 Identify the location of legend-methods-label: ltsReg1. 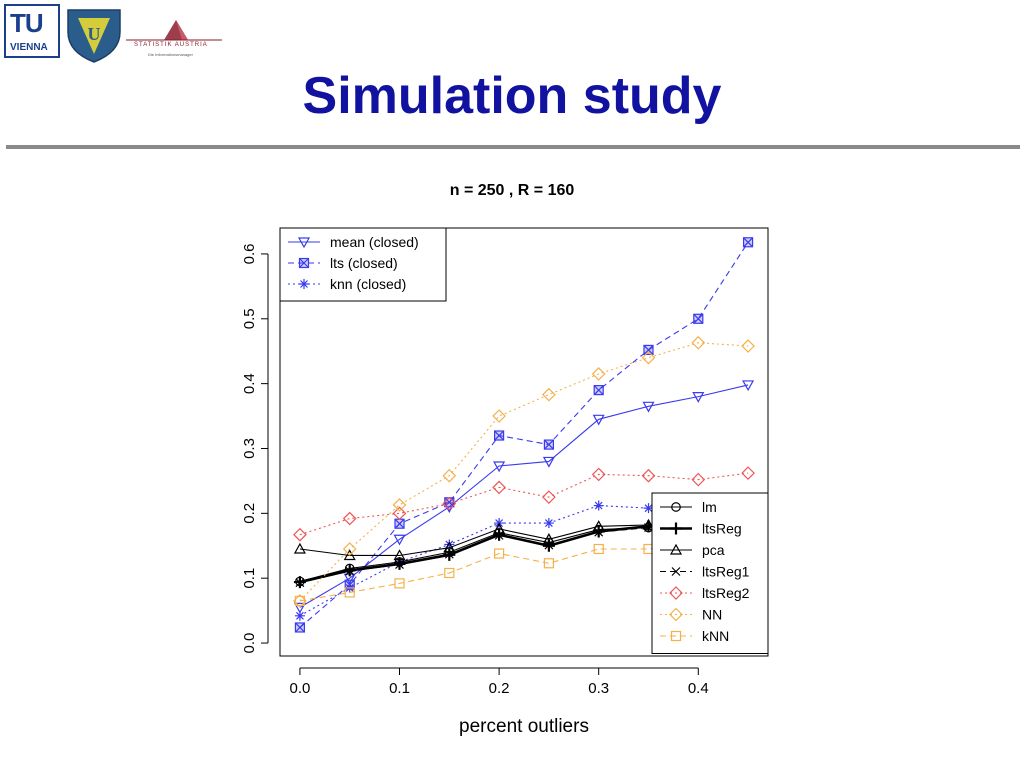
(726, 572).